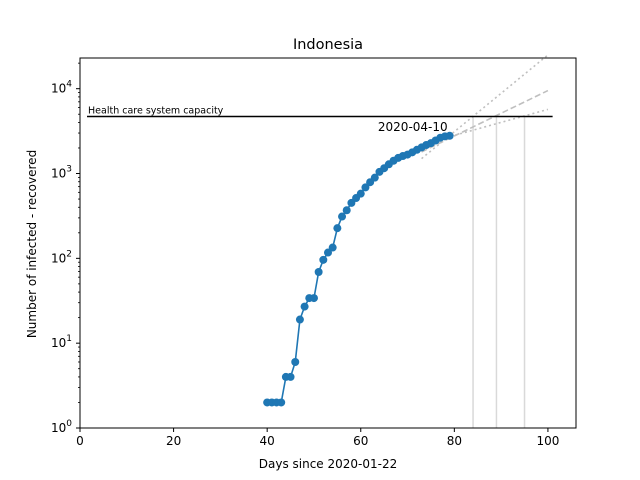 This screenshot has height=480, width=640. I want to click on y-tick-label: 10⁴, so click(61, 88).